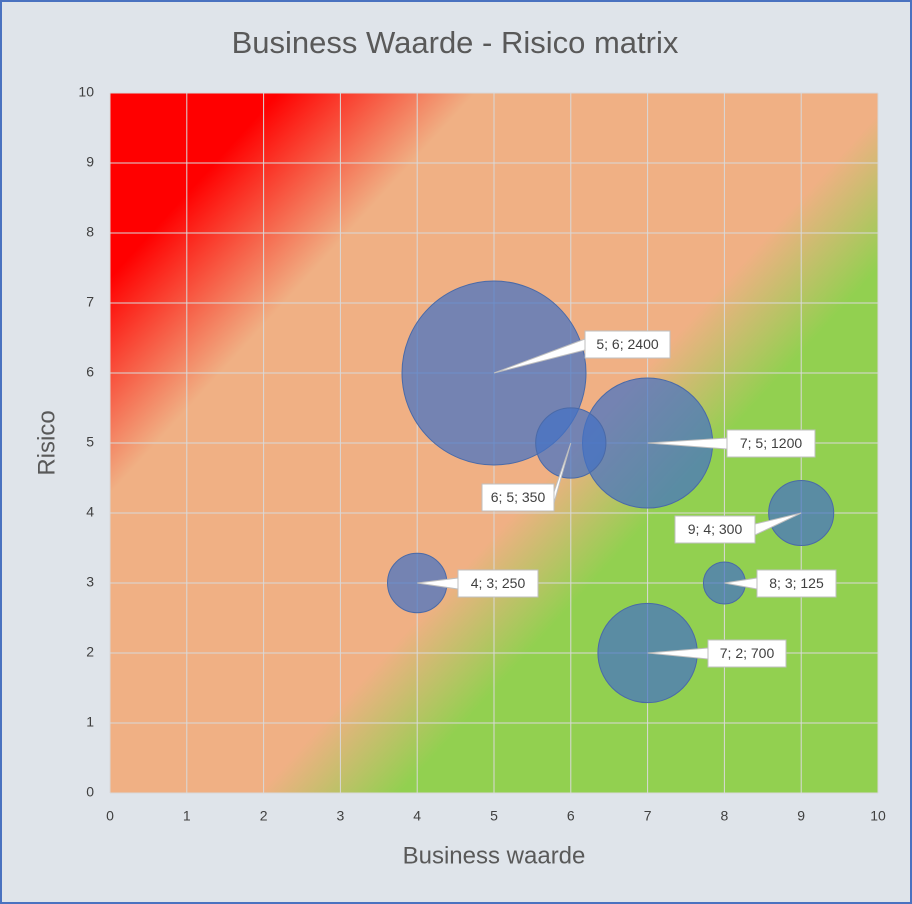  I want to click on y-tick-label: 10, so click(86, 92).